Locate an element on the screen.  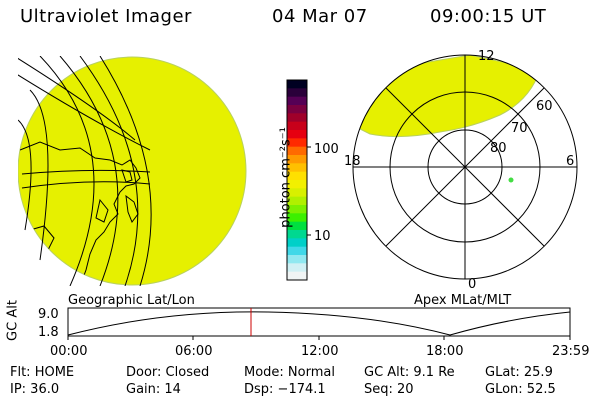
altitude-frame is located at coordinates (319, 322).